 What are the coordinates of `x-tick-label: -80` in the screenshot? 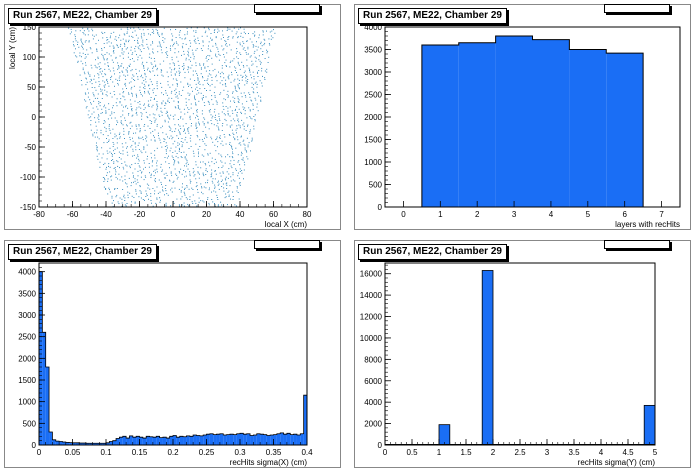 It's located at (39, 214).